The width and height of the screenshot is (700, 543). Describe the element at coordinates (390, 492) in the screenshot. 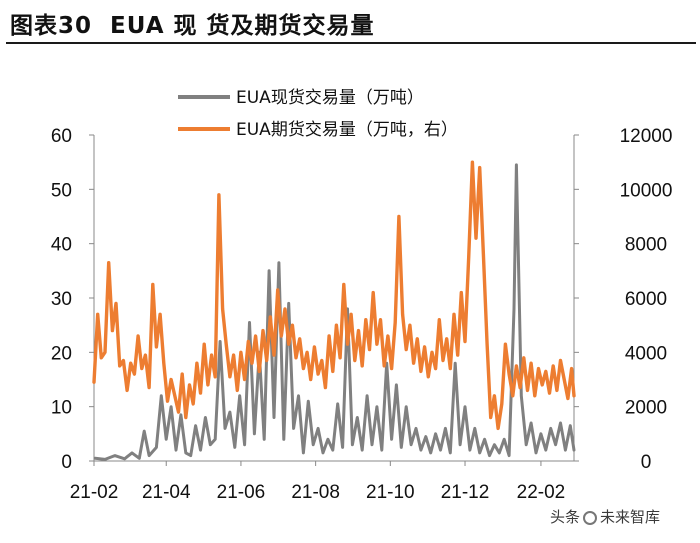

I see `x-tick-label: 21-10` at that location.